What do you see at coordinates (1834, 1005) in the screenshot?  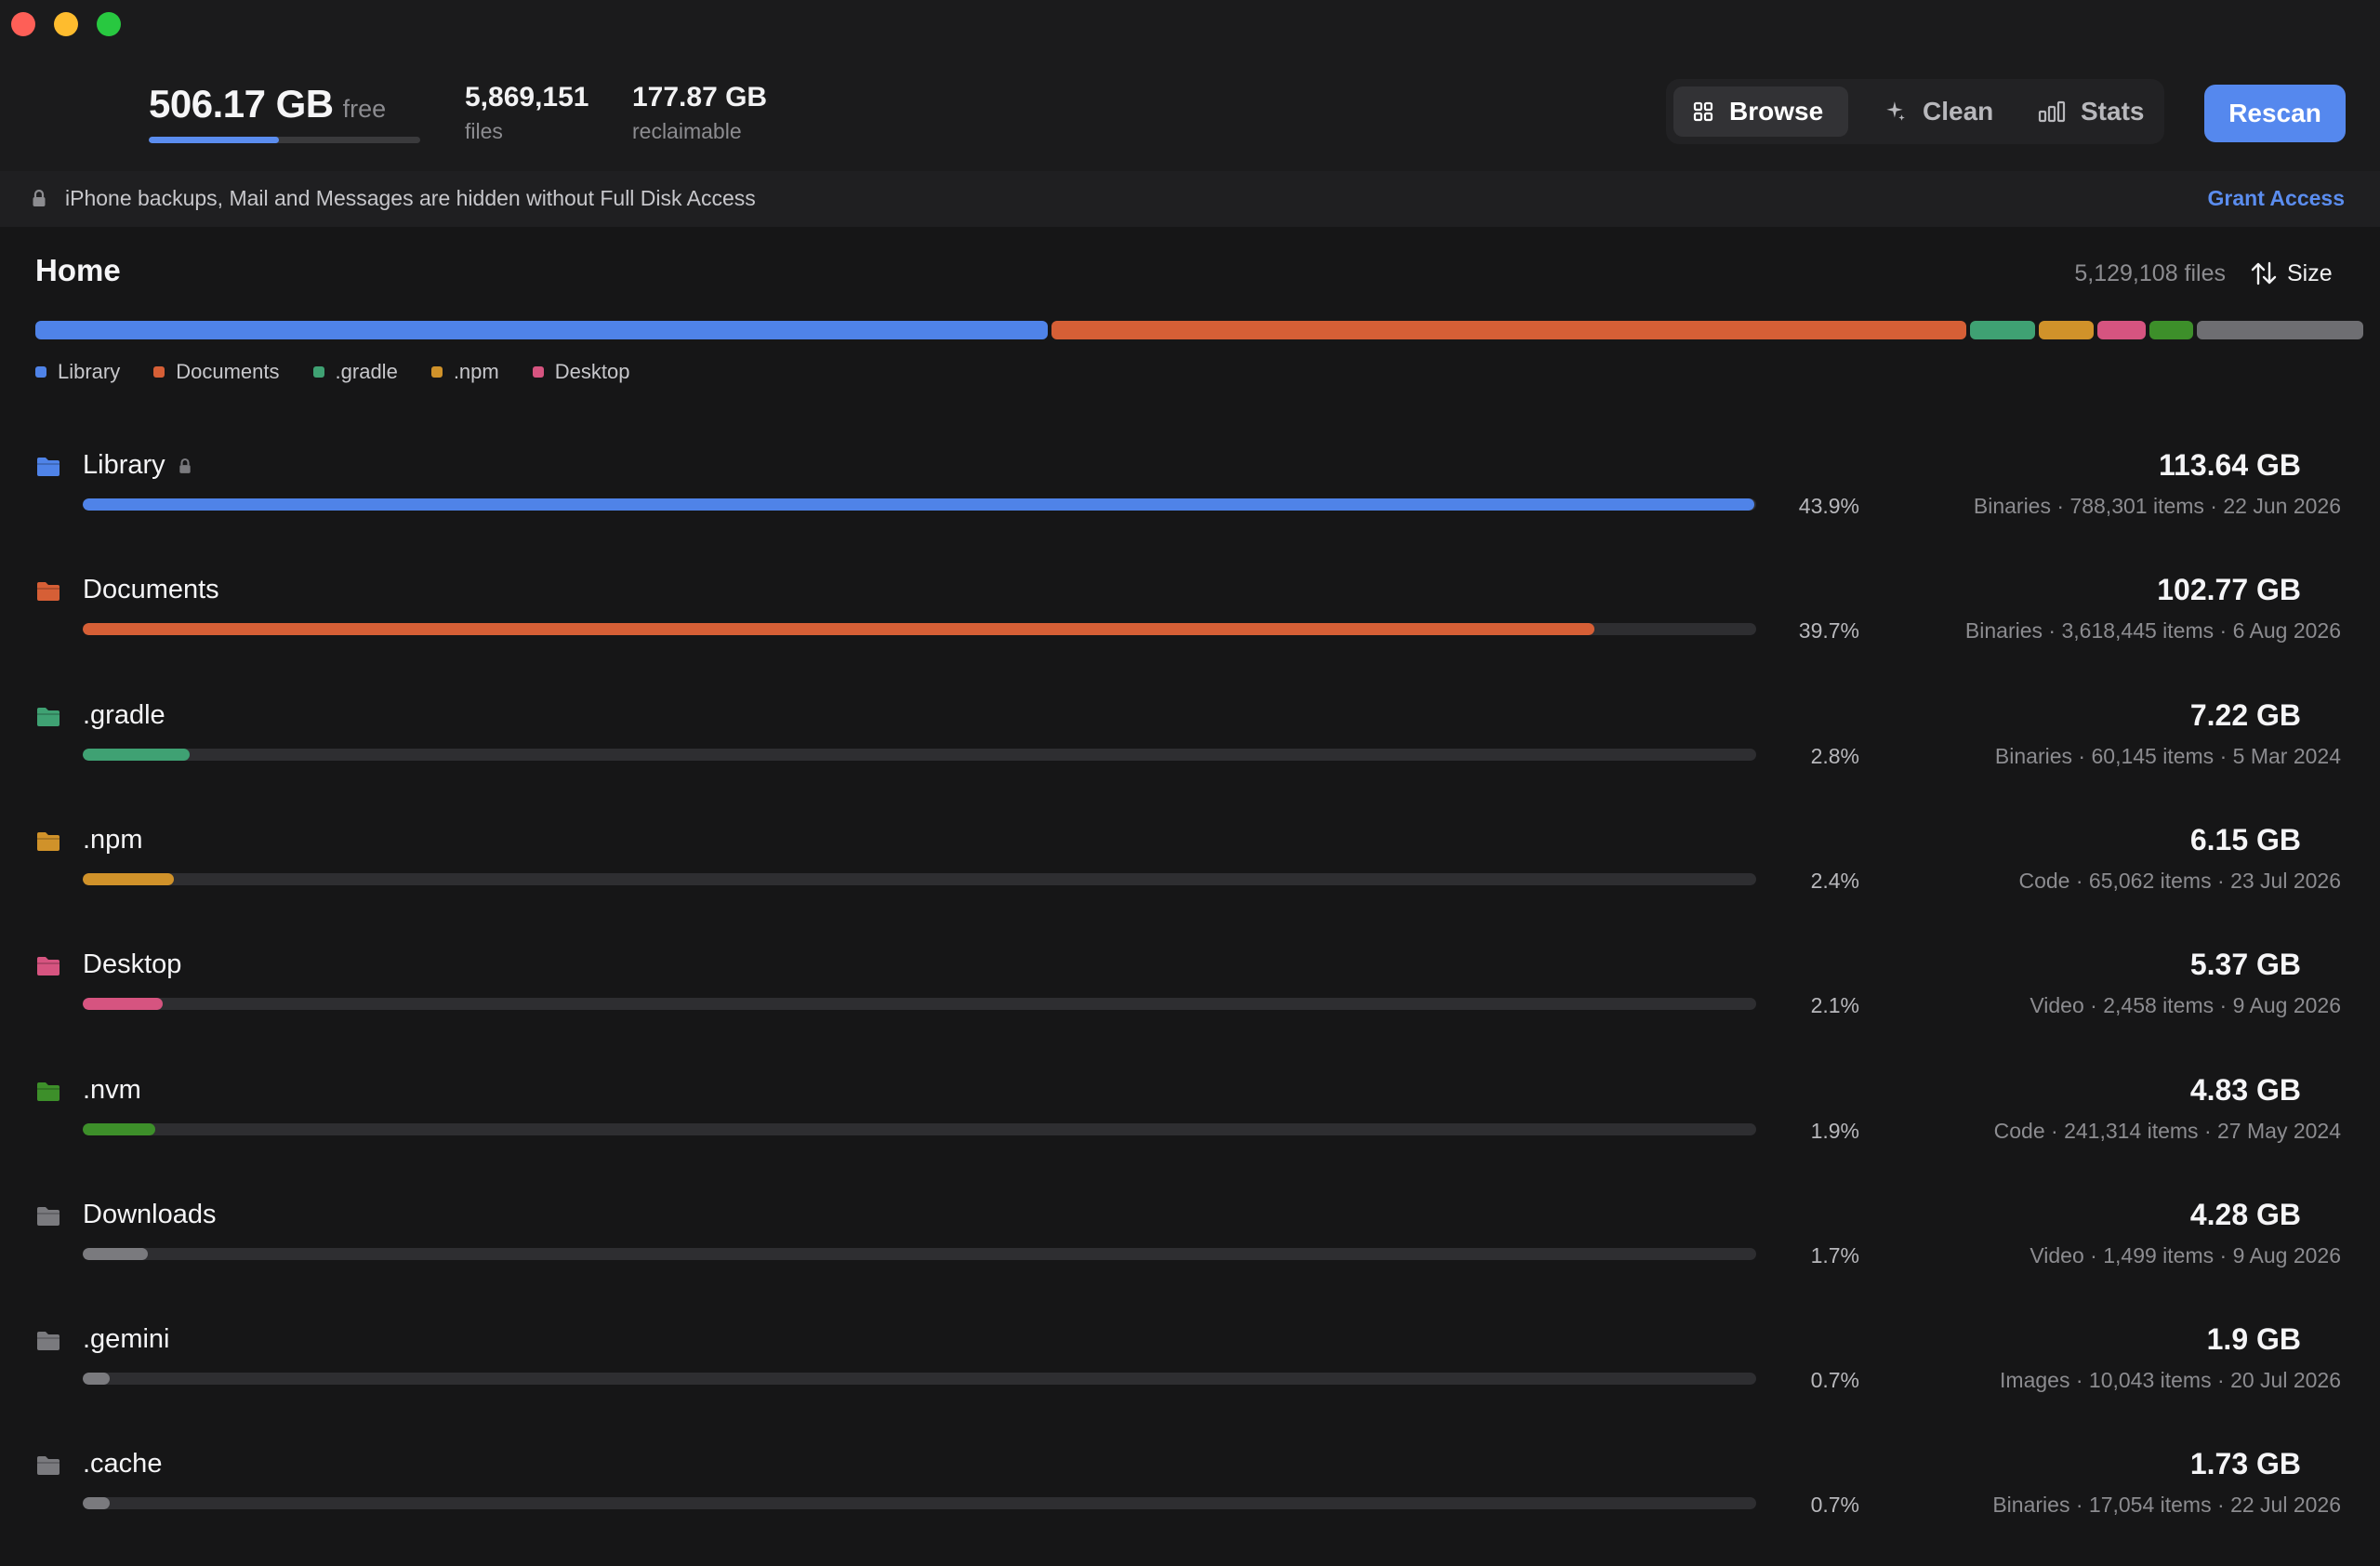 I see `folder-percent: 2.1%` at bounding box center [1834, 1005].